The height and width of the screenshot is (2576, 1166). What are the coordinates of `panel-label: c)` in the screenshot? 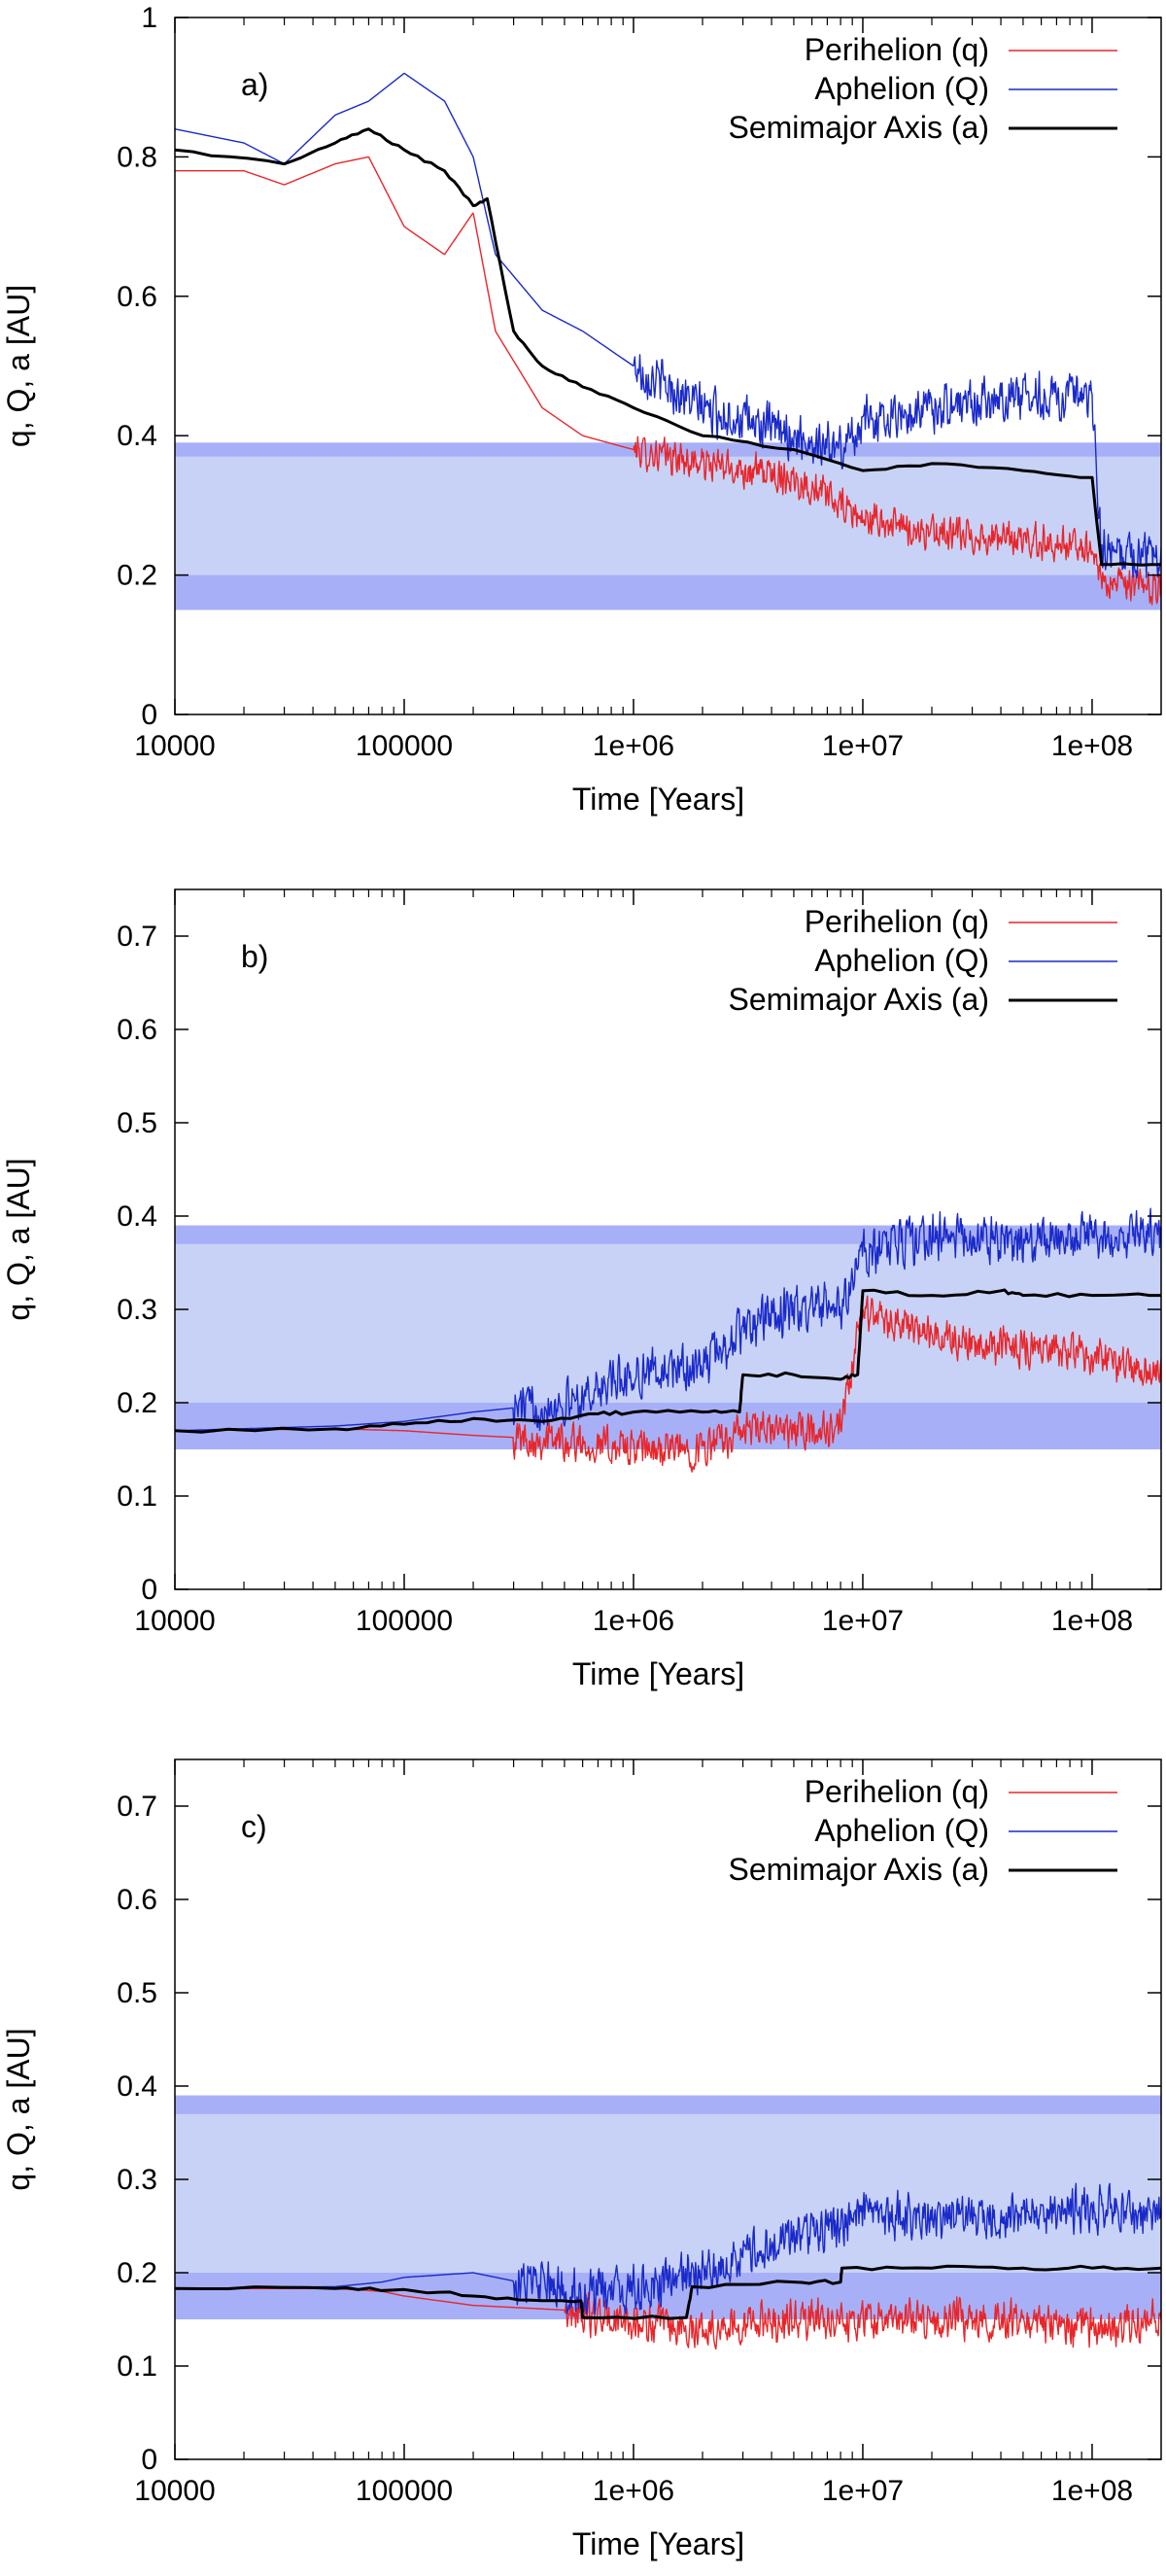 It's located at (254, 1826).